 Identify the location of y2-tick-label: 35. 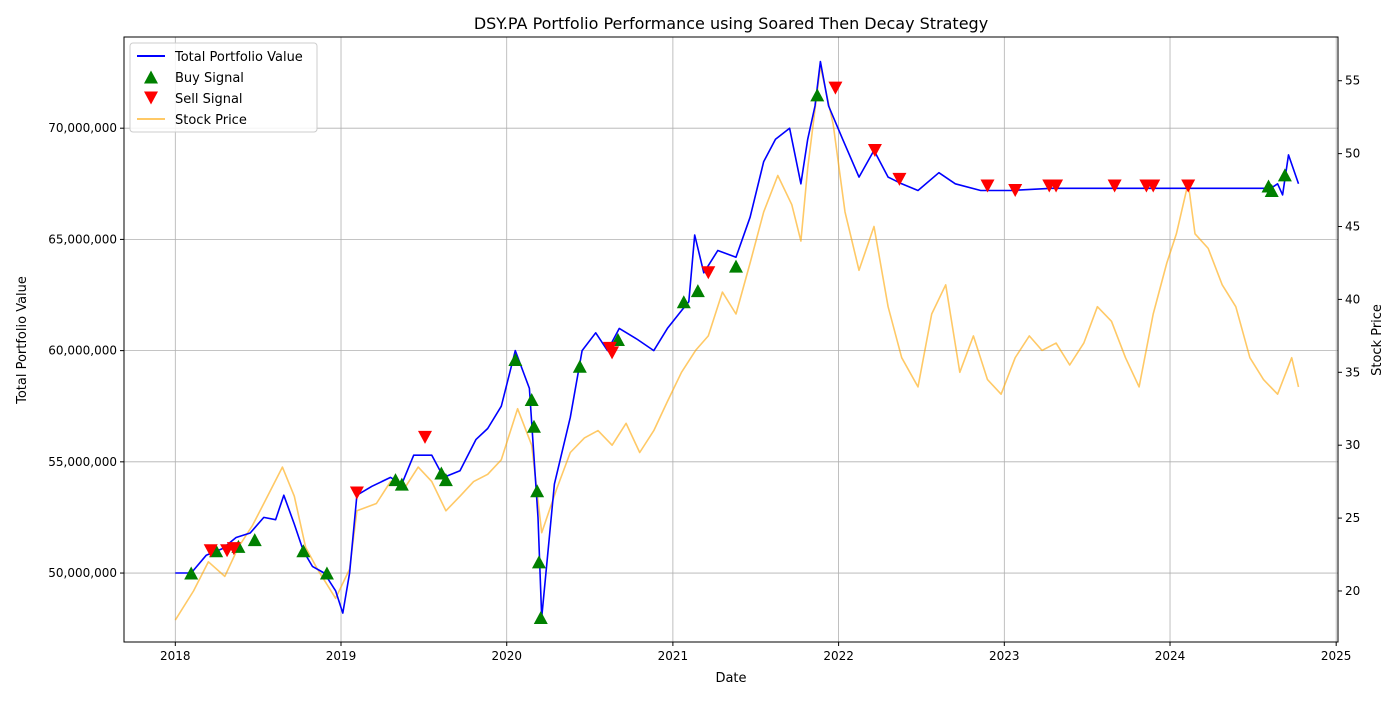
(1352, 372).